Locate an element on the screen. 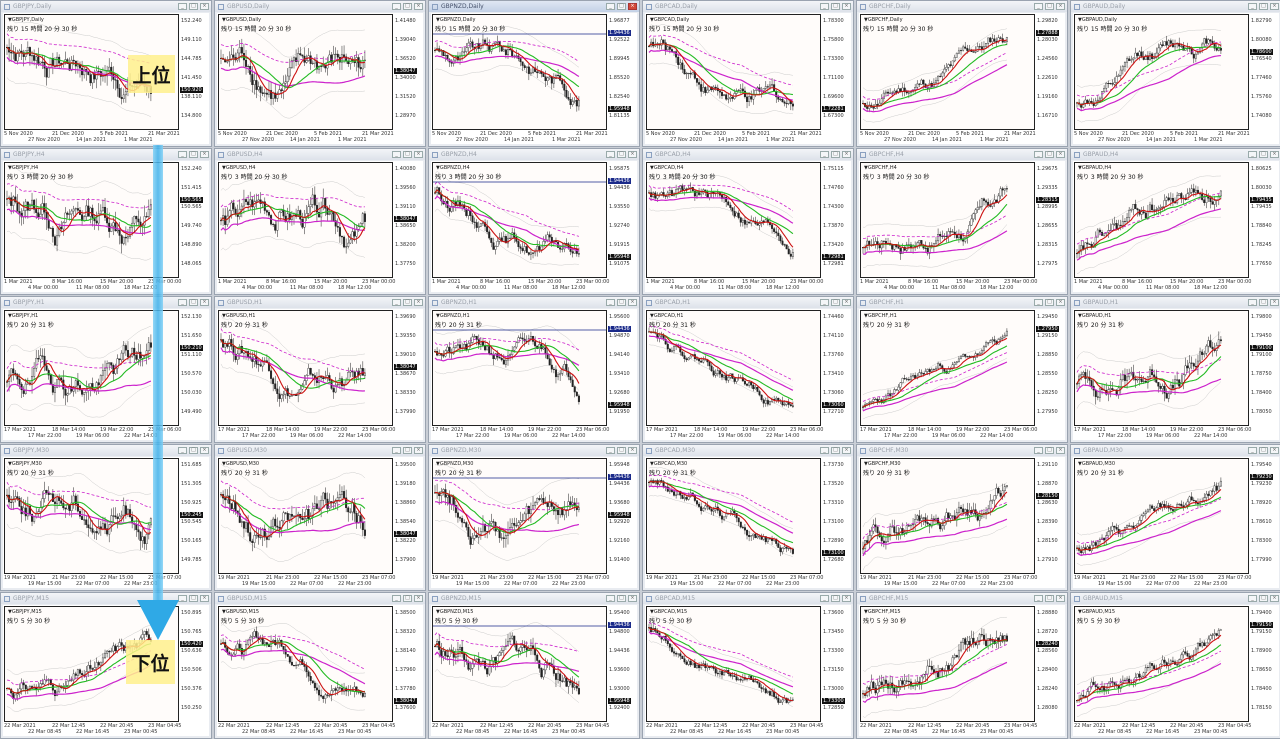 Image resolution: width=1280 pixels, height=739 pixels. window-titlebar: GBPCAD,H4_□× is located at coordinates (748, 154).